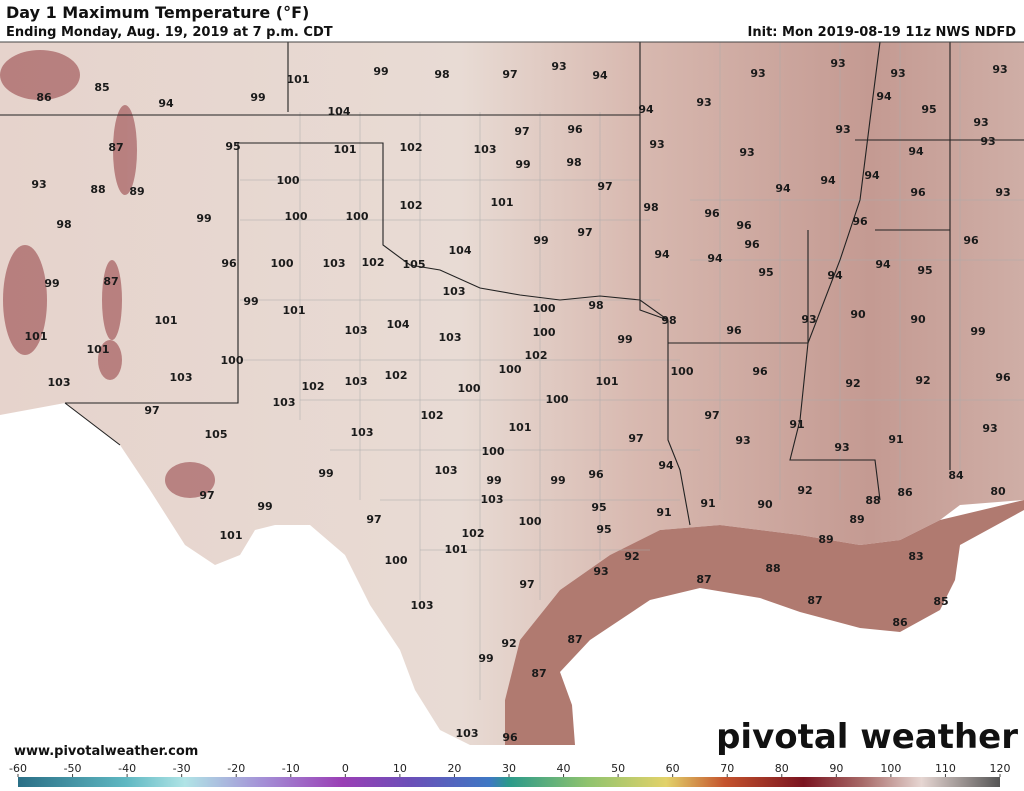 The image size is (1024, 791). I want to click on colorbar-tick-label: 10, so click(400, 768).